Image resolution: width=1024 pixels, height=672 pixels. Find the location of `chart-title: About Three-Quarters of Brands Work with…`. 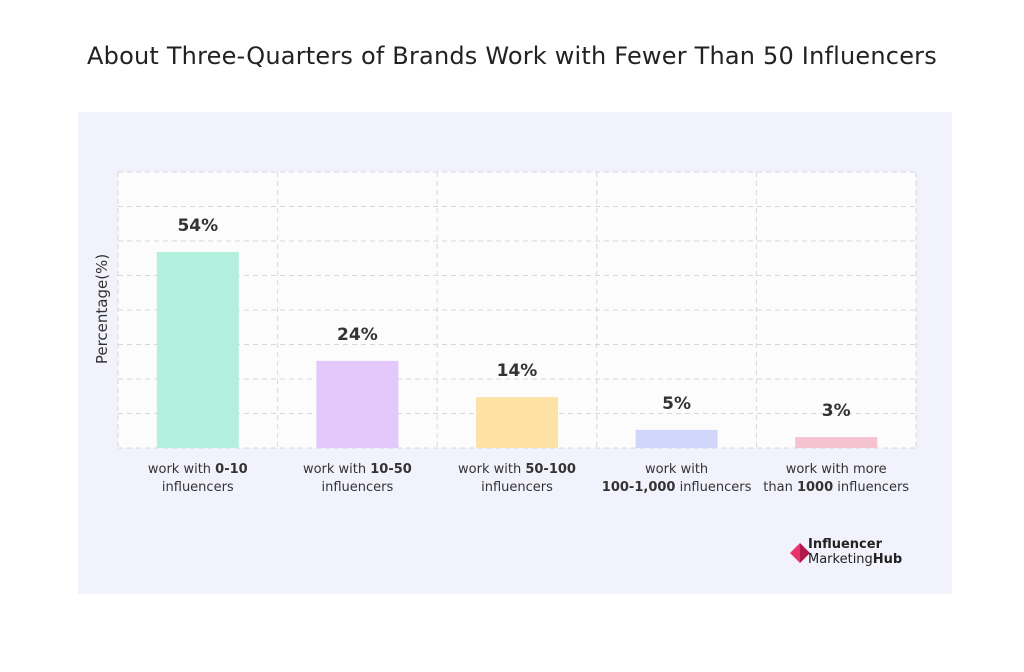

chart-title: About Three-Quarters of Brands Work with… is located at coordinates (512, 56).